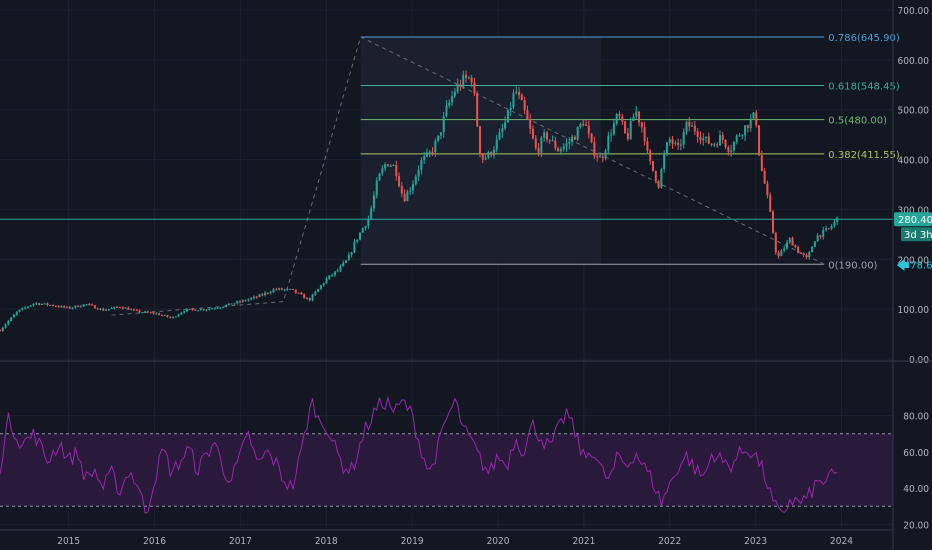  What do you see at coordinates (916, 417) in the screenshot?
I see `rsi-tick-label: 80.00` at bounding box center [916, 417].